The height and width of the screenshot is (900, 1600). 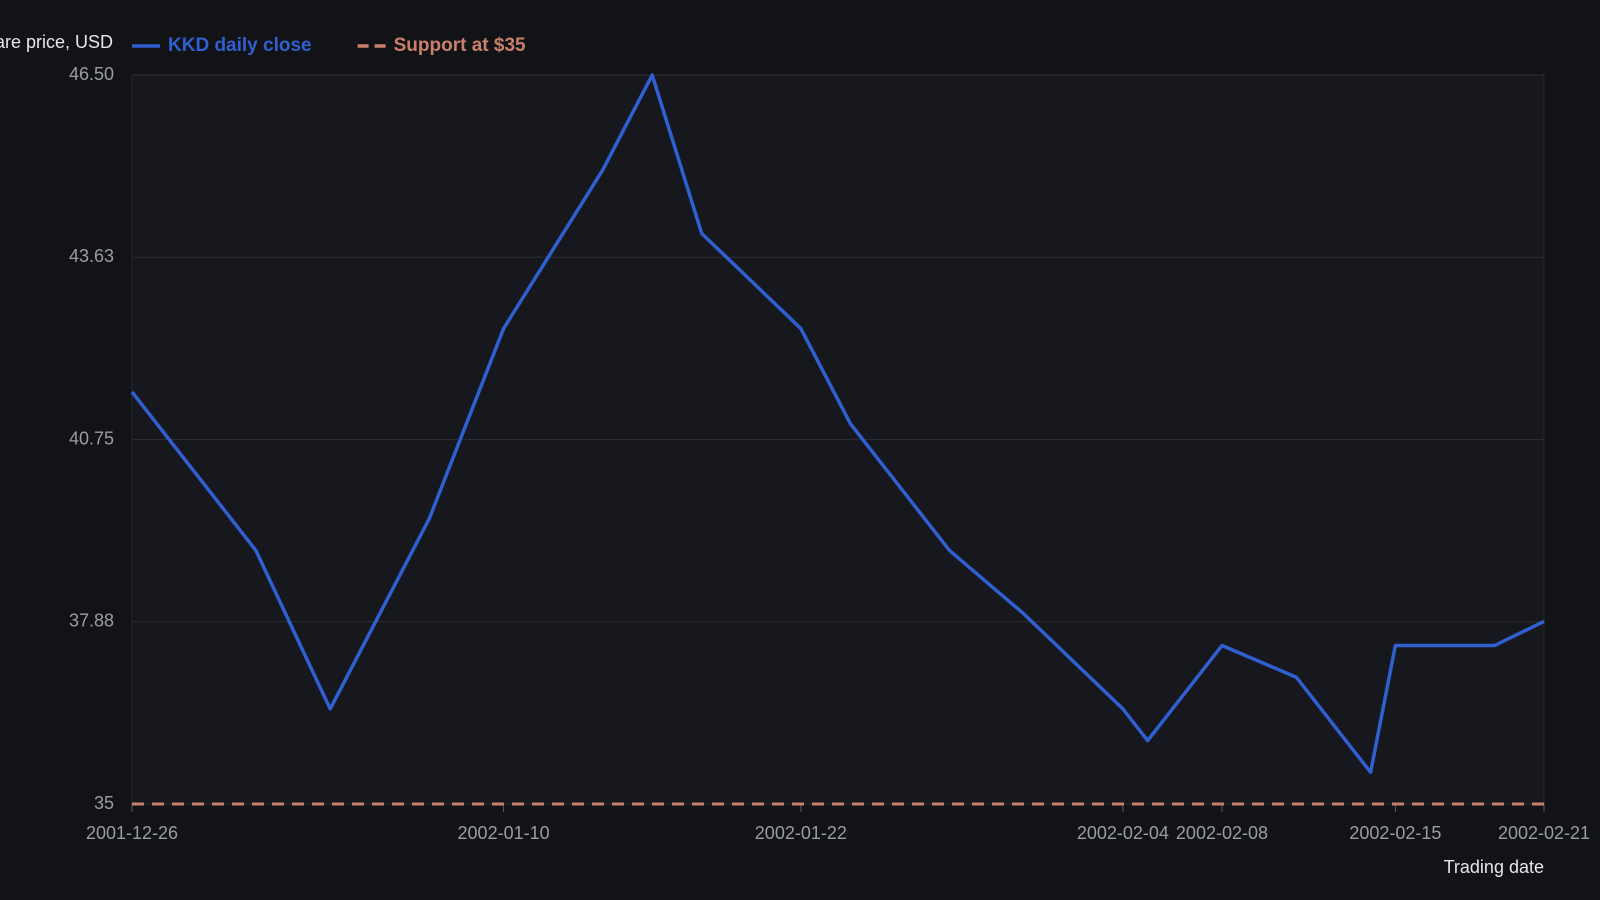 I want to click on x-tick-label: 2002-02-15, so click(x=1395, y=833).